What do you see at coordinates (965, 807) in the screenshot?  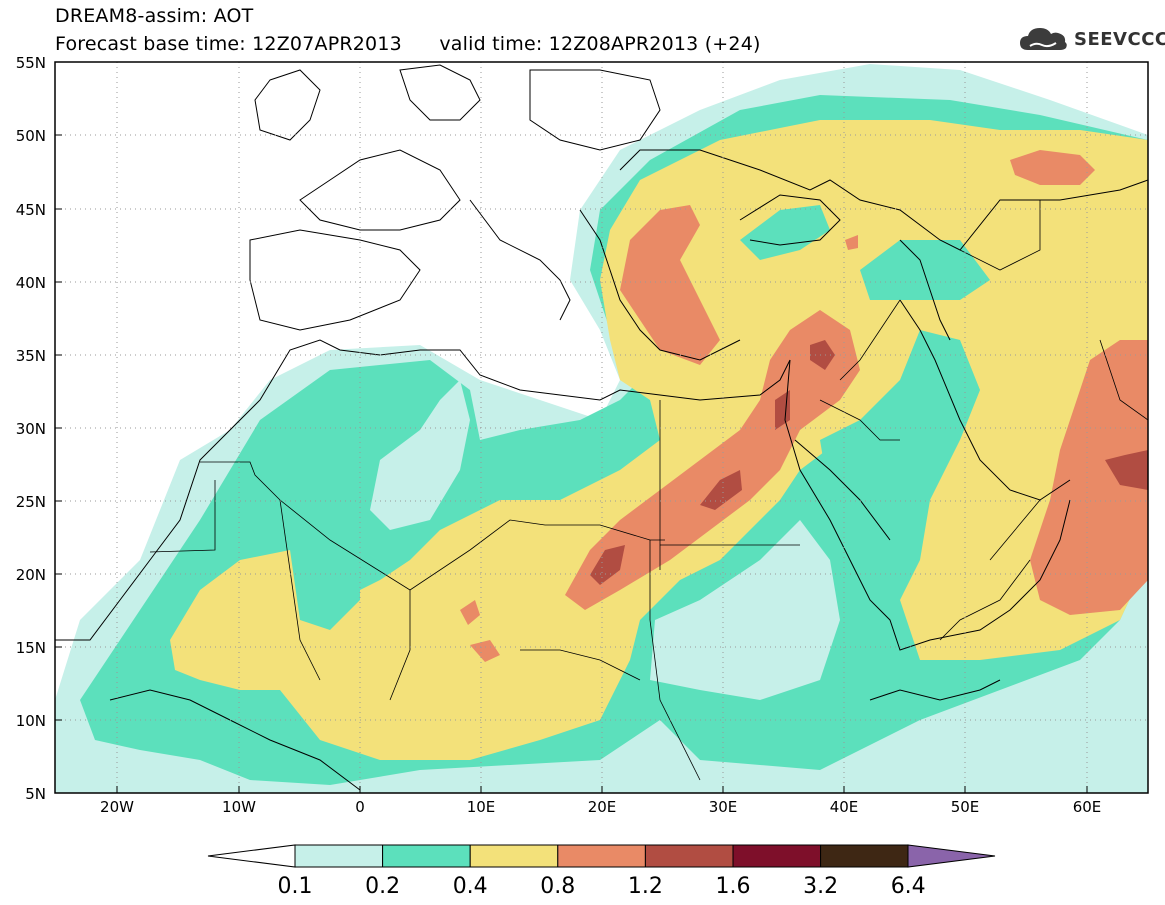 I see `x-tick-label: 50E` at bounding box center [965, 807].